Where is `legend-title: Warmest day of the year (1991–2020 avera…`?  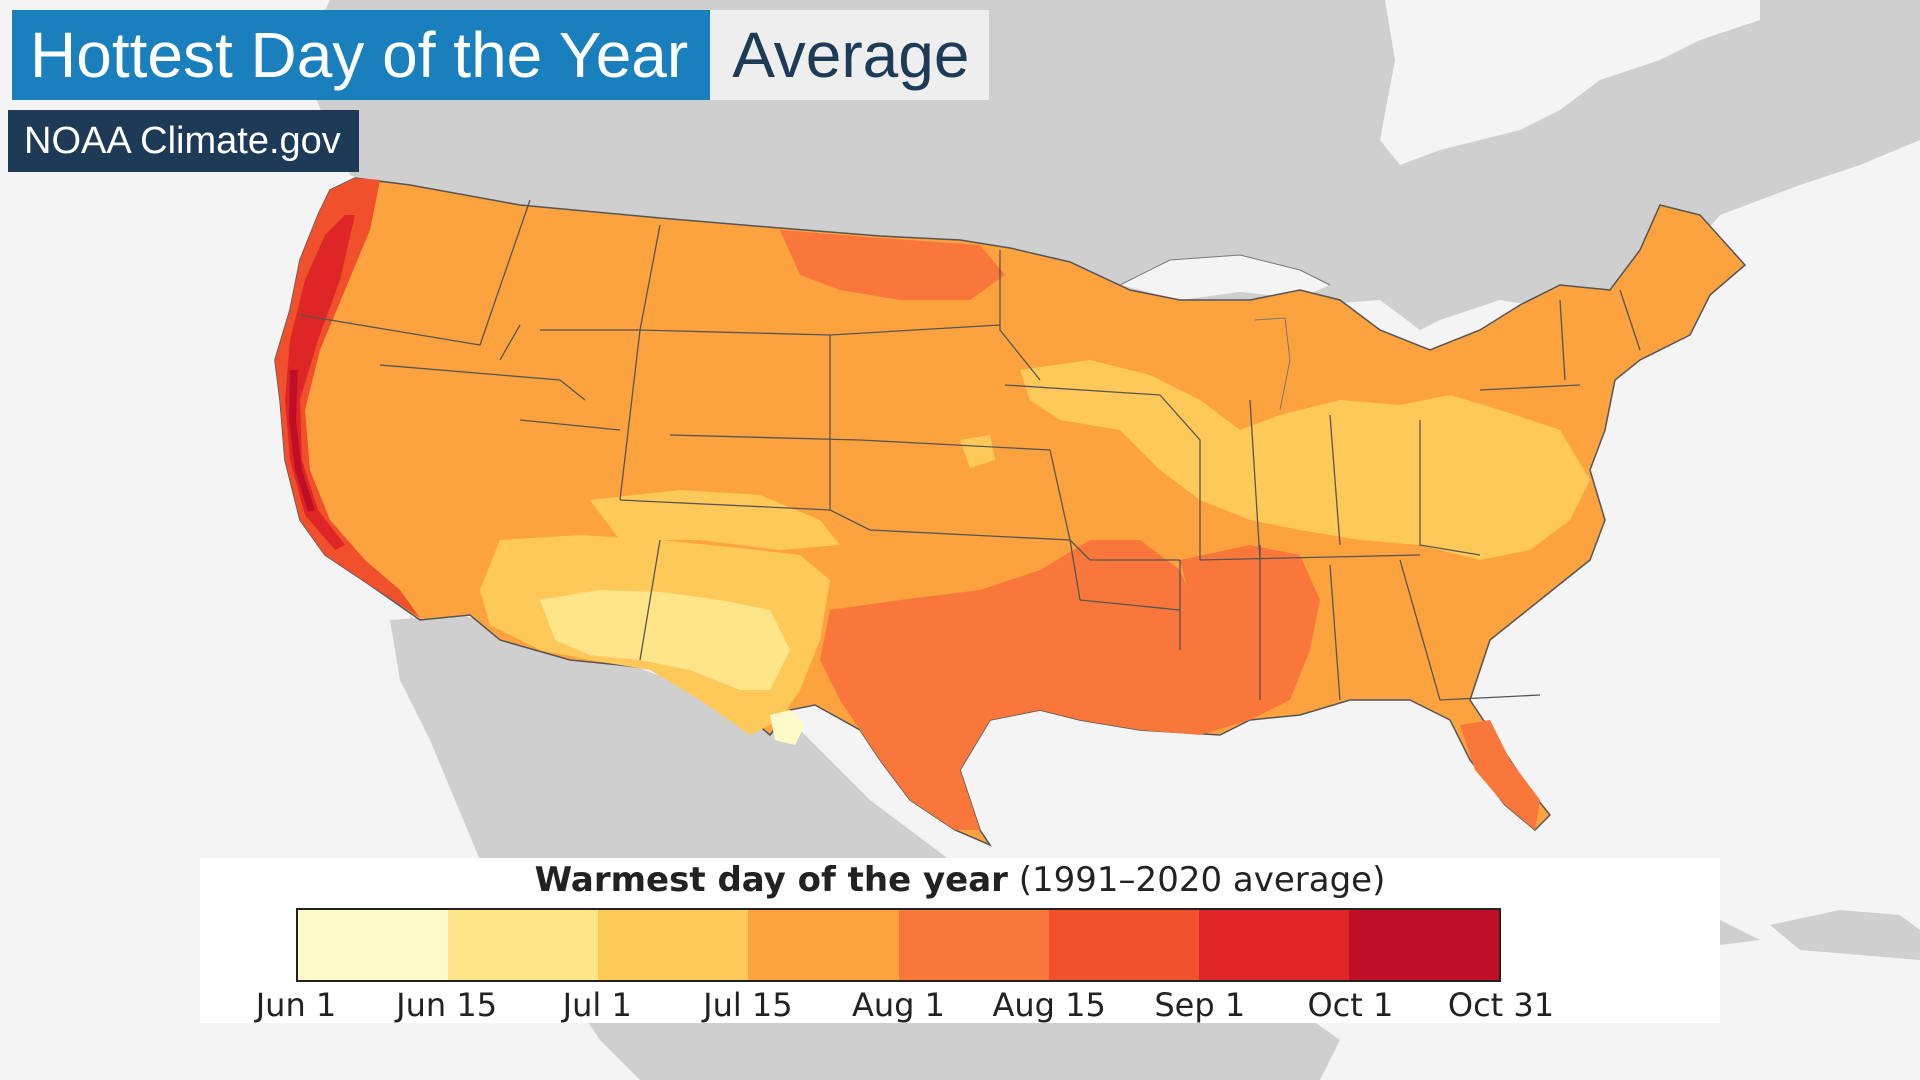 legend-title: Warmest day of the year (1991–2020 avera… is located at coordinates (960, 880).